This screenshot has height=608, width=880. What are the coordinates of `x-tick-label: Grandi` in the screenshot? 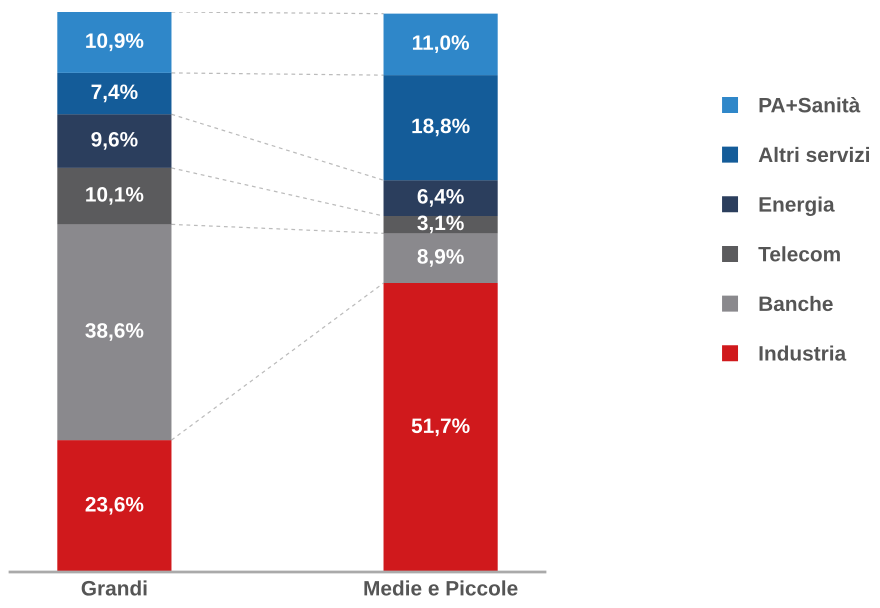 It's located at (114, 588).